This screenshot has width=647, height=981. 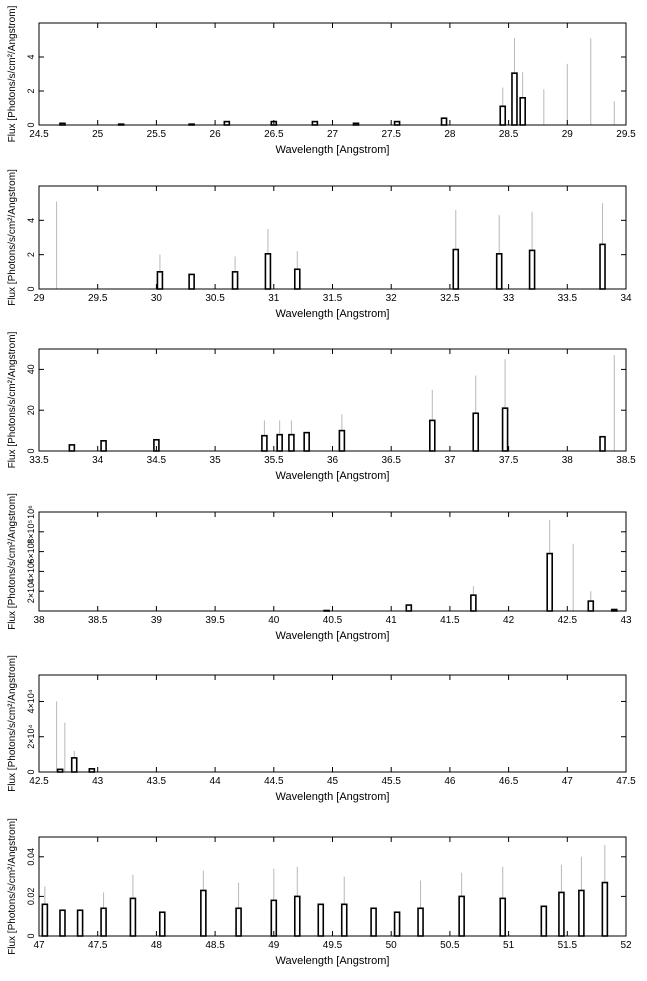 What do you see at coordinates (274, 298) in the screenshot?
I see `x-tick-label: 31` at bounding box center [274, 298].